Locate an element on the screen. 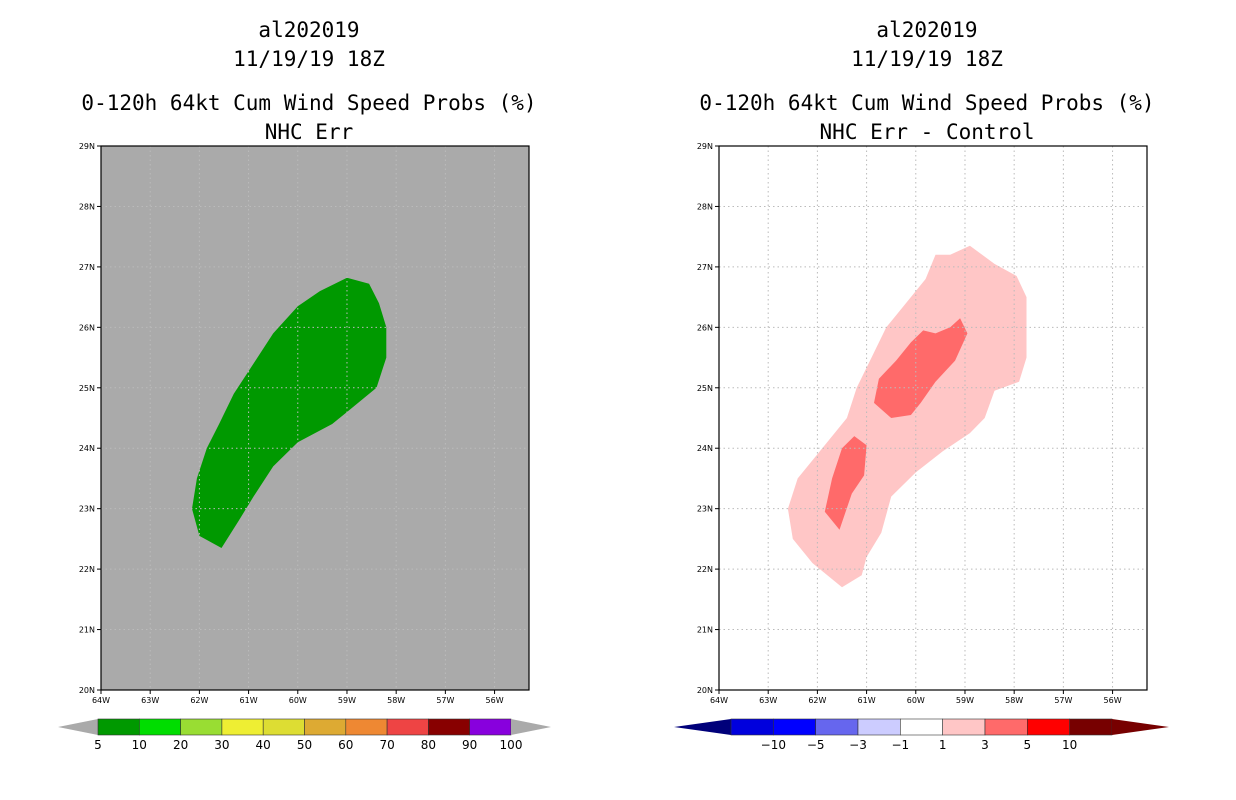  run-title: NHC Err - Control is located at coordinates (927, 132).